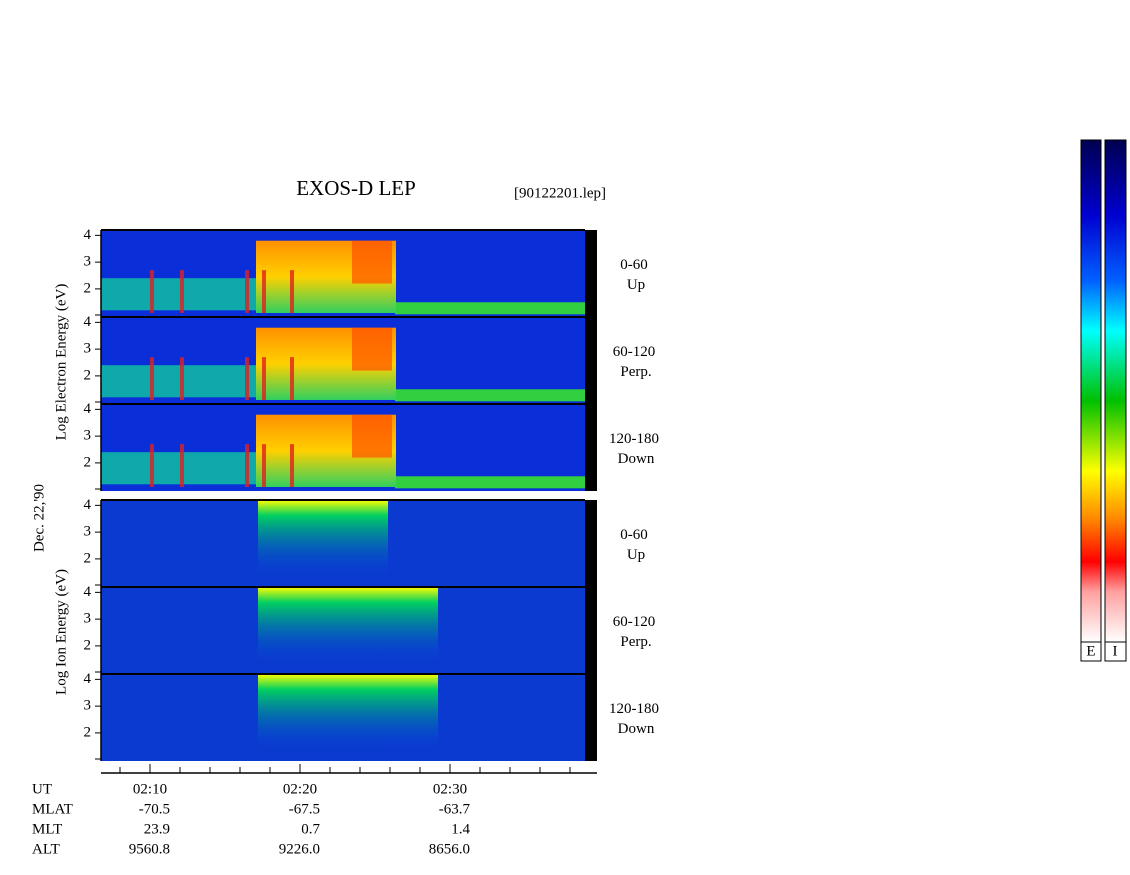 The width and height of the screenshot is (1130, 875). I want to click on colorbar-label: I, so click(1115, 651).